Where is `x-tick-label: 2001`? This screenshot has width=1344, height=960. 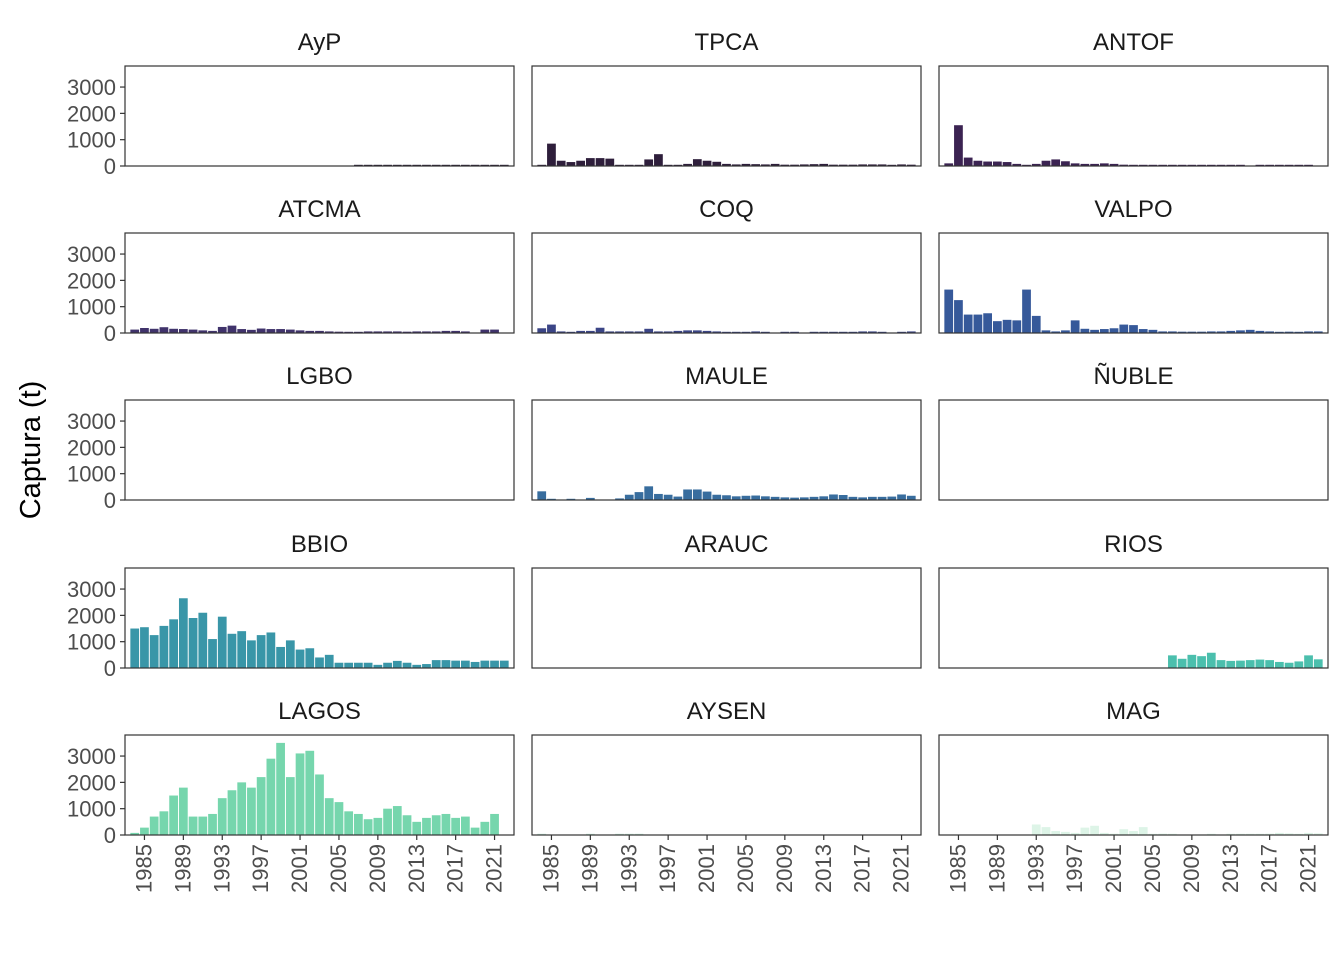 x-tick-label: 2001 is located at coordinates (706, 868).